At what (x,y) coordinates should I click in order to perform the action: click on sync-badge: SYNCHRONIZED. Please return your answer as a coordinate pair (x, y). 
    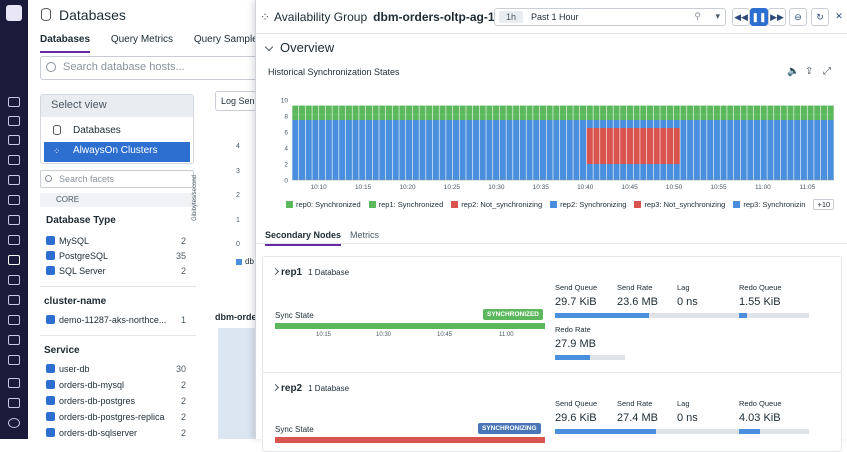
    Looking at the image, I should click on (513, 314).